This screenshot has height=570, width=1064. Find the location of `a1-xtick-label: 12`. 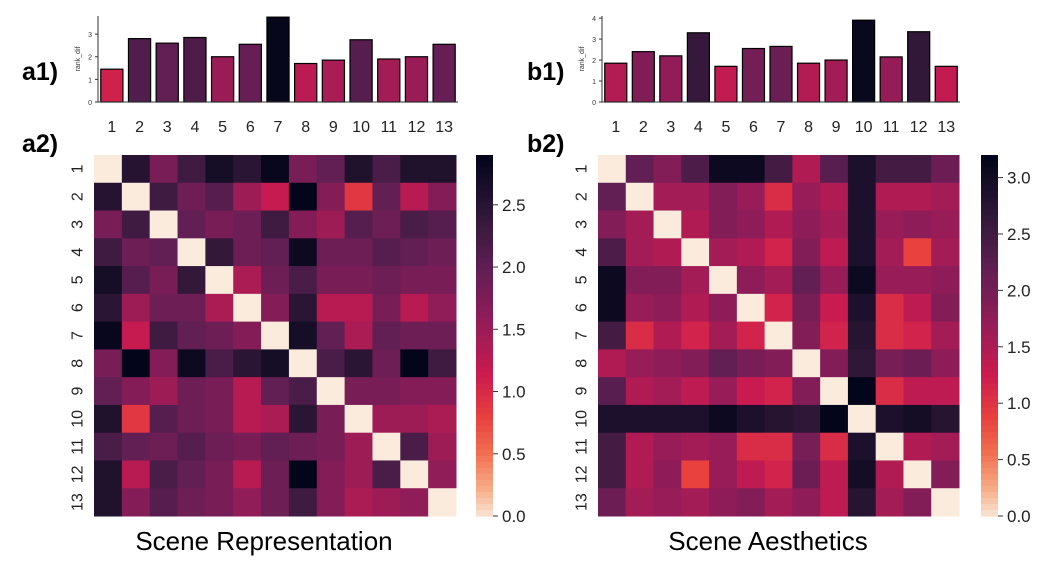

a1-xtick-label: 12 is located at coordinates (417, 127).